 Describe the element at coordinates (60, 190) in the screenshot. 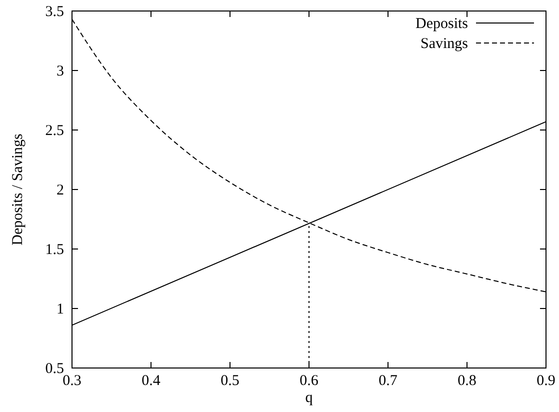

I see `y-tick-label: 2` at that location.